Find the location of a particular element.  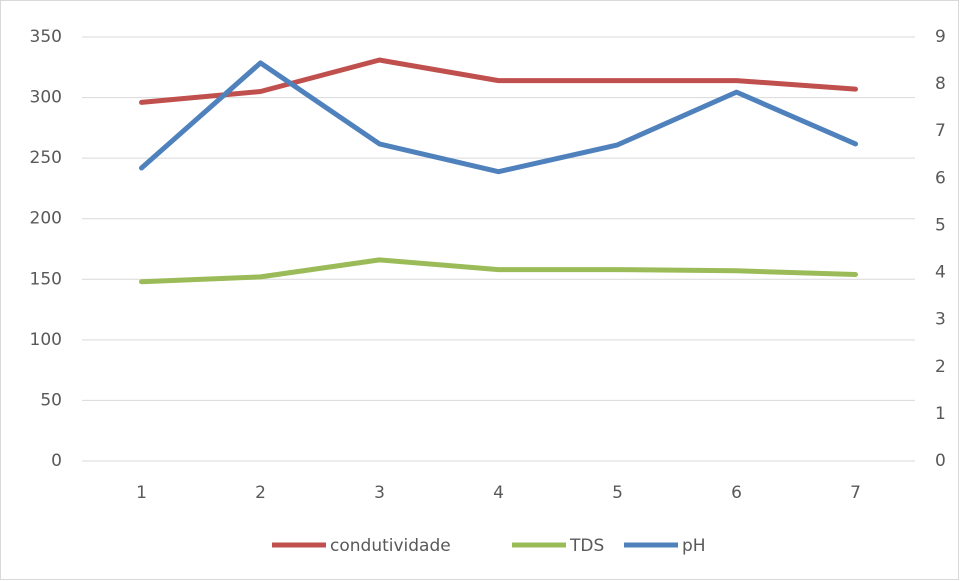

y2-tick-label: 0 is located at coordinates (940, 461).